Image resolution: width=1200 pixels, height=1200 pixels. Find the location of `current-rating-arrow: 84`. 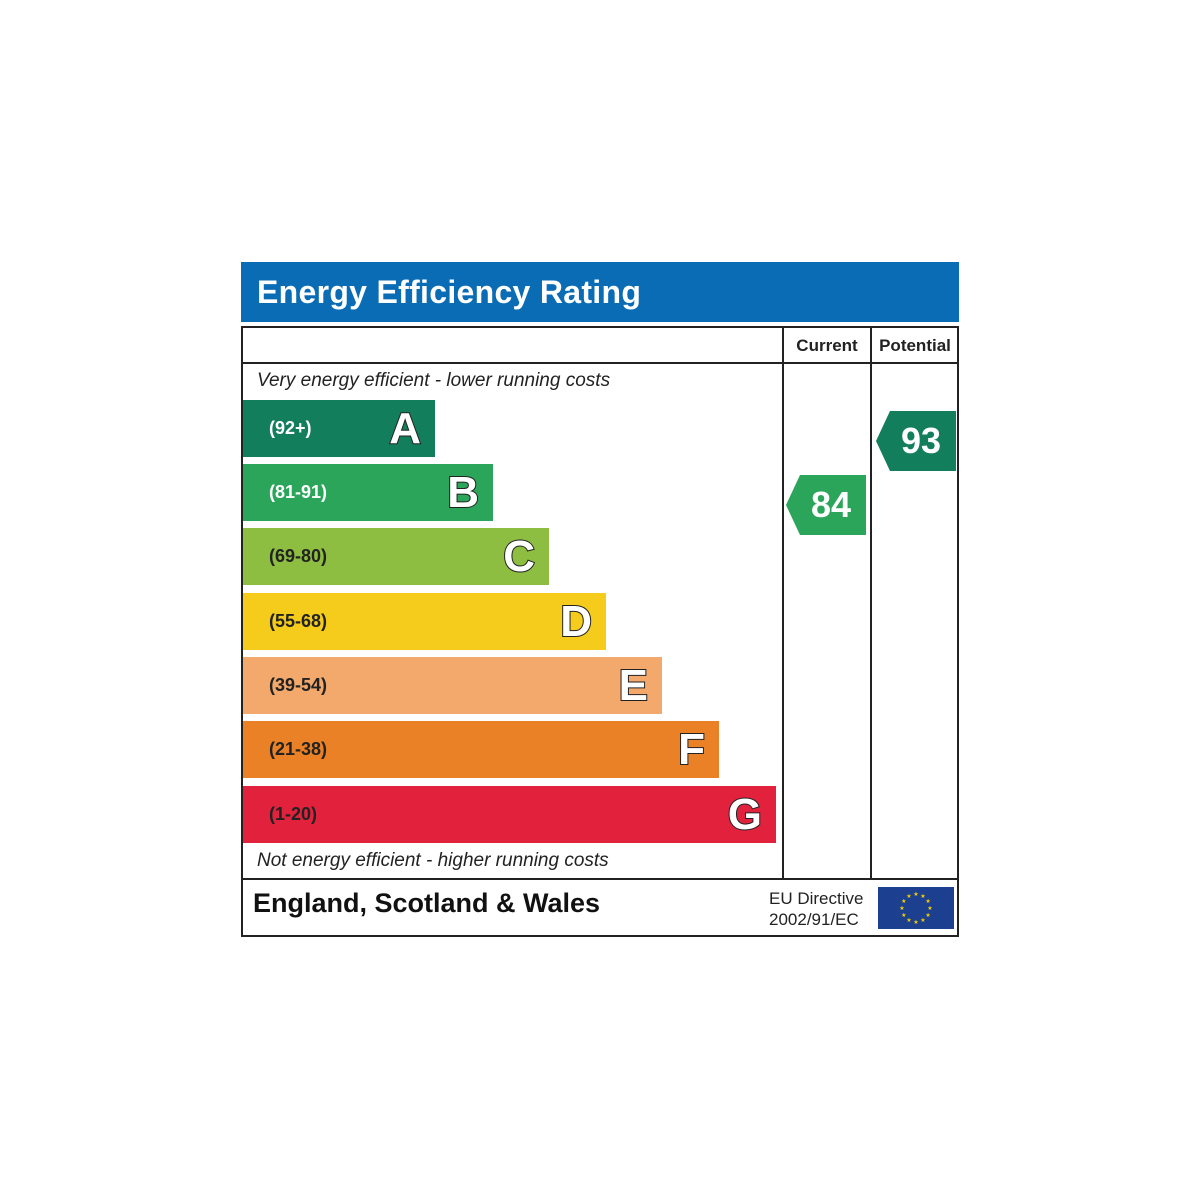

current-rating-arrow: 84 is located at coordinates (826, 505).